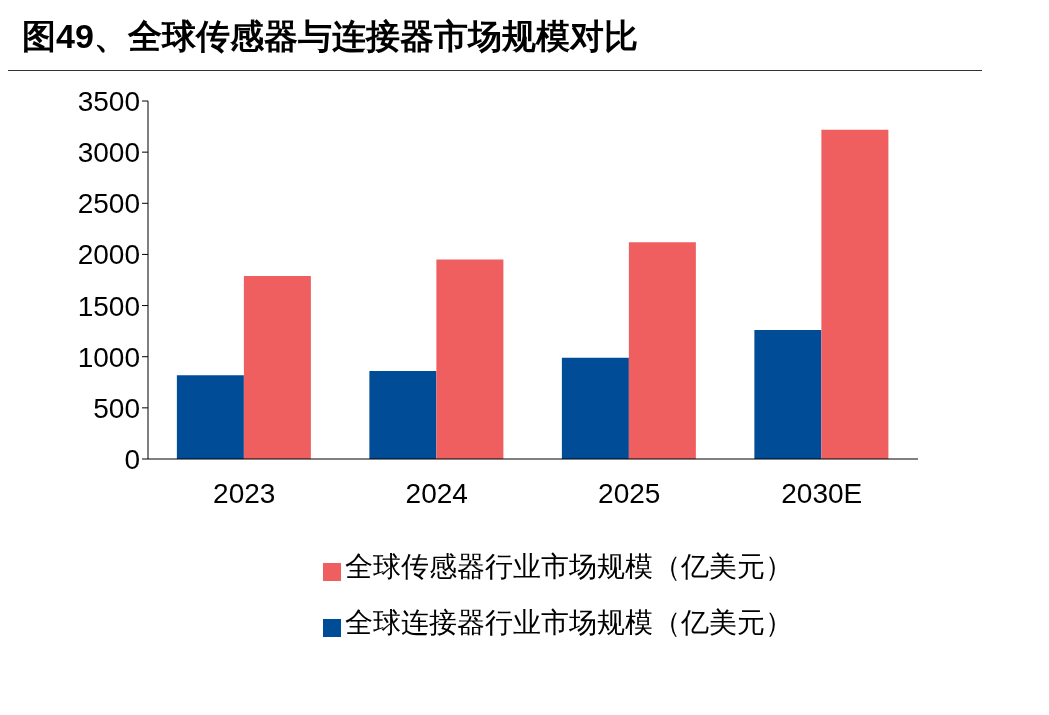 This screenshot has height=715, width=1049. What do you see at coordinates (108, 153) in the screenshot?
I see `y-tick-label: 3000` at bounding box center [108, 153].